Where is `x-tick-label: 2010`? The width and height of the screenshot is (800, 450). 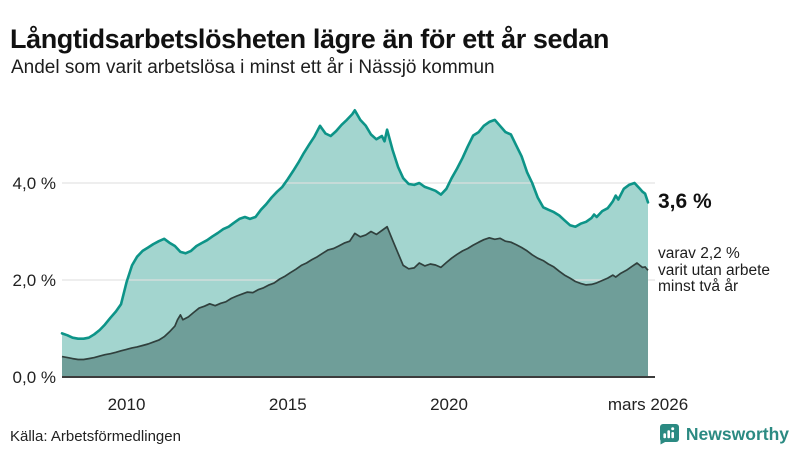
x-tick-label: 2010 is located at coordinates (127, 404).